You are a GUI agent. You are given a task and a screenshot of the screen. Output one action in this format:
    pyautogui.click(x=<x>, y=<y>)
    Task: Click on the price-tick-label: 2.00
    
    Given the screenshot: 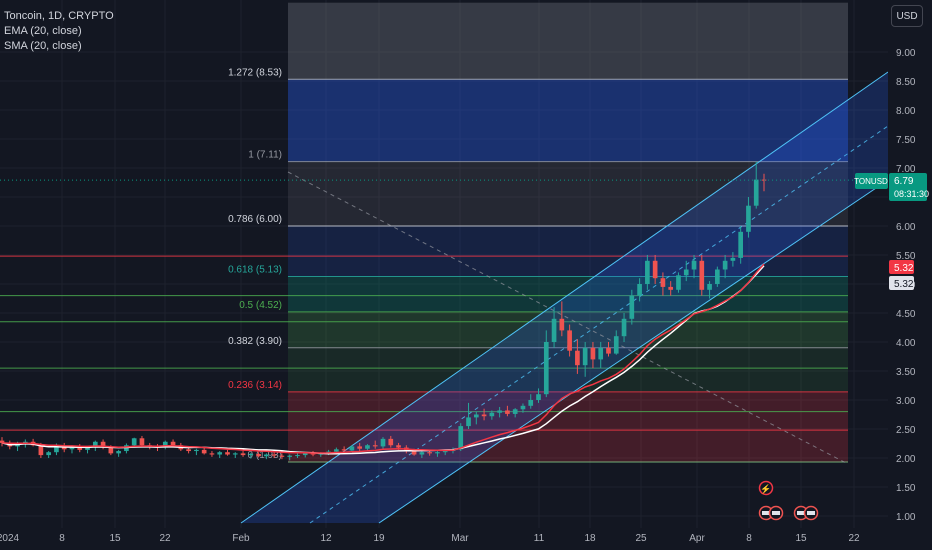 What is the action you would take?
    pyautogui.click(x=906, y=459)
    